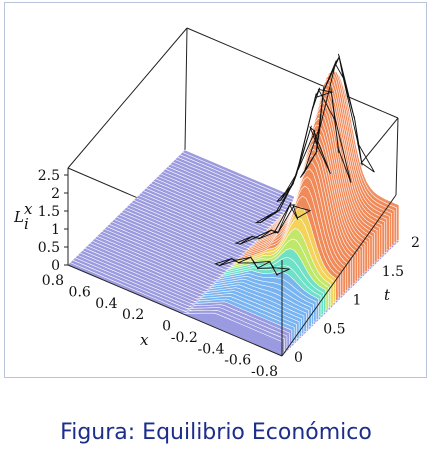 The image size is (432, 454). What do you see at coordinates (144, 340) in the screenshot?
I see `x-axis-label: x` at bounding box center [144, 340].